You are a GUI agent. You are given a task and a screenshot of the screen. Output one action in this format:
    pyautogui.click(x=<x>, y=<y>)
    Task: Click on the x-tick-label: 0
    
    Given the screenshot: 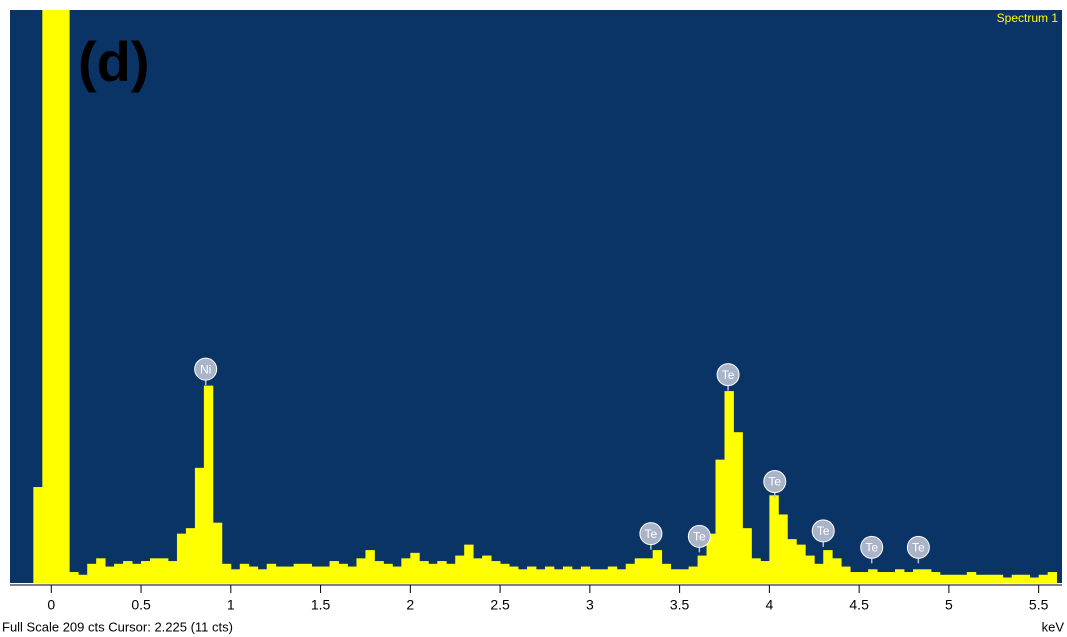 What is the action you would take?
    pyautogui.click(x=51, y=605)
    